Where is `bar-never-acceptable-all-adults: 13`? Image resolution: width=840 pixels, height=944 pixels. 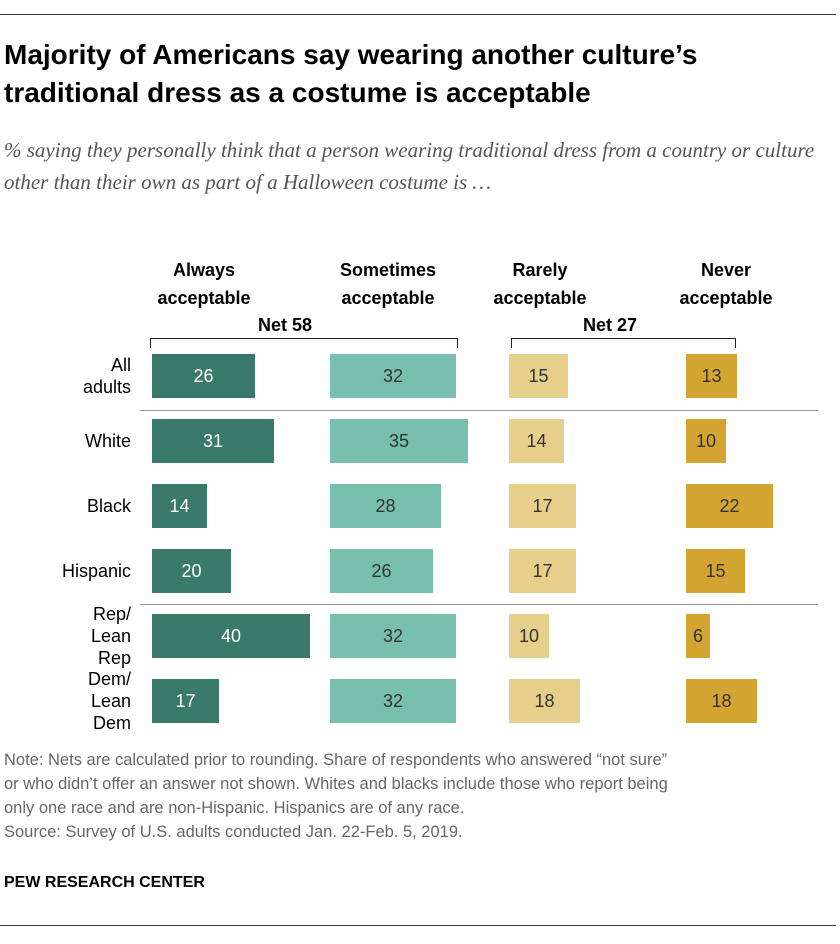 bar-never-acceptable-all-adults: 13 is located at coordinates (711, 376).